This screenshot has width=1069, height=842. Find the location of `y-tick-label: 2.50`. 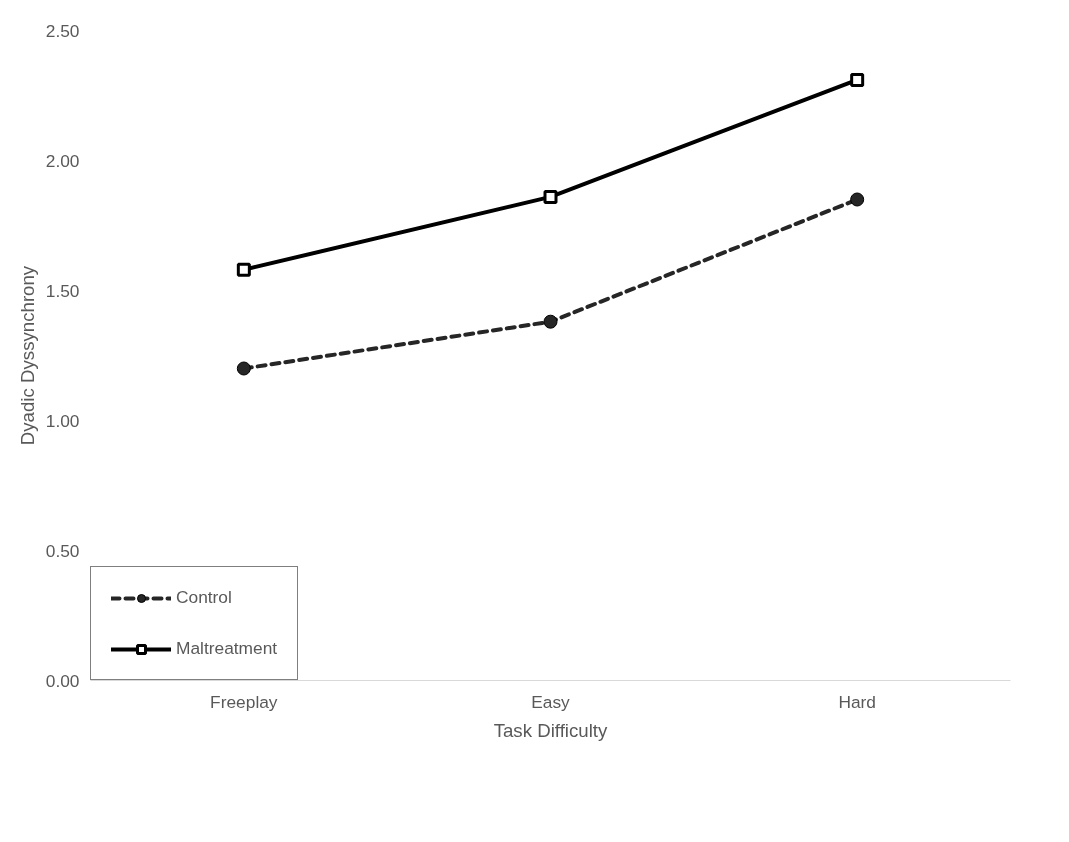

y-tick-label: 2.50 is located at coordinates (62, 30).